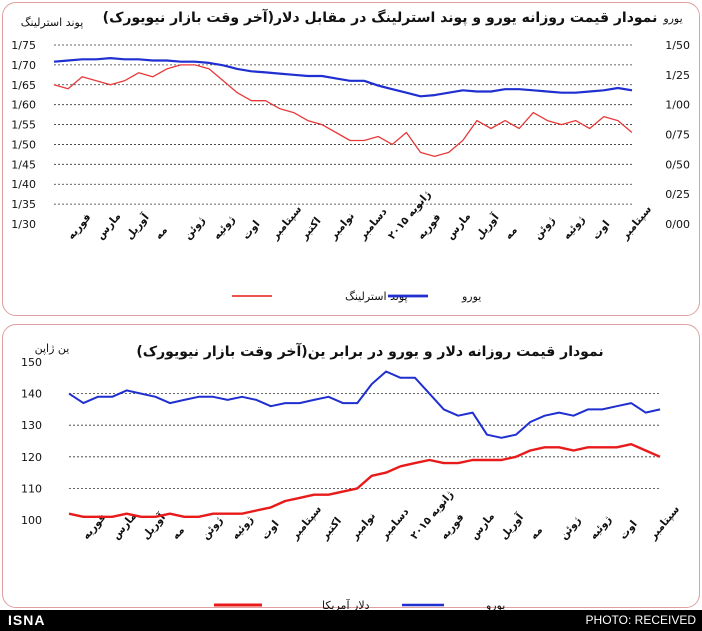 This screenshot has height=631, width=702. I want to click on right-y-tick-label: 0/50, so click(677, 164).